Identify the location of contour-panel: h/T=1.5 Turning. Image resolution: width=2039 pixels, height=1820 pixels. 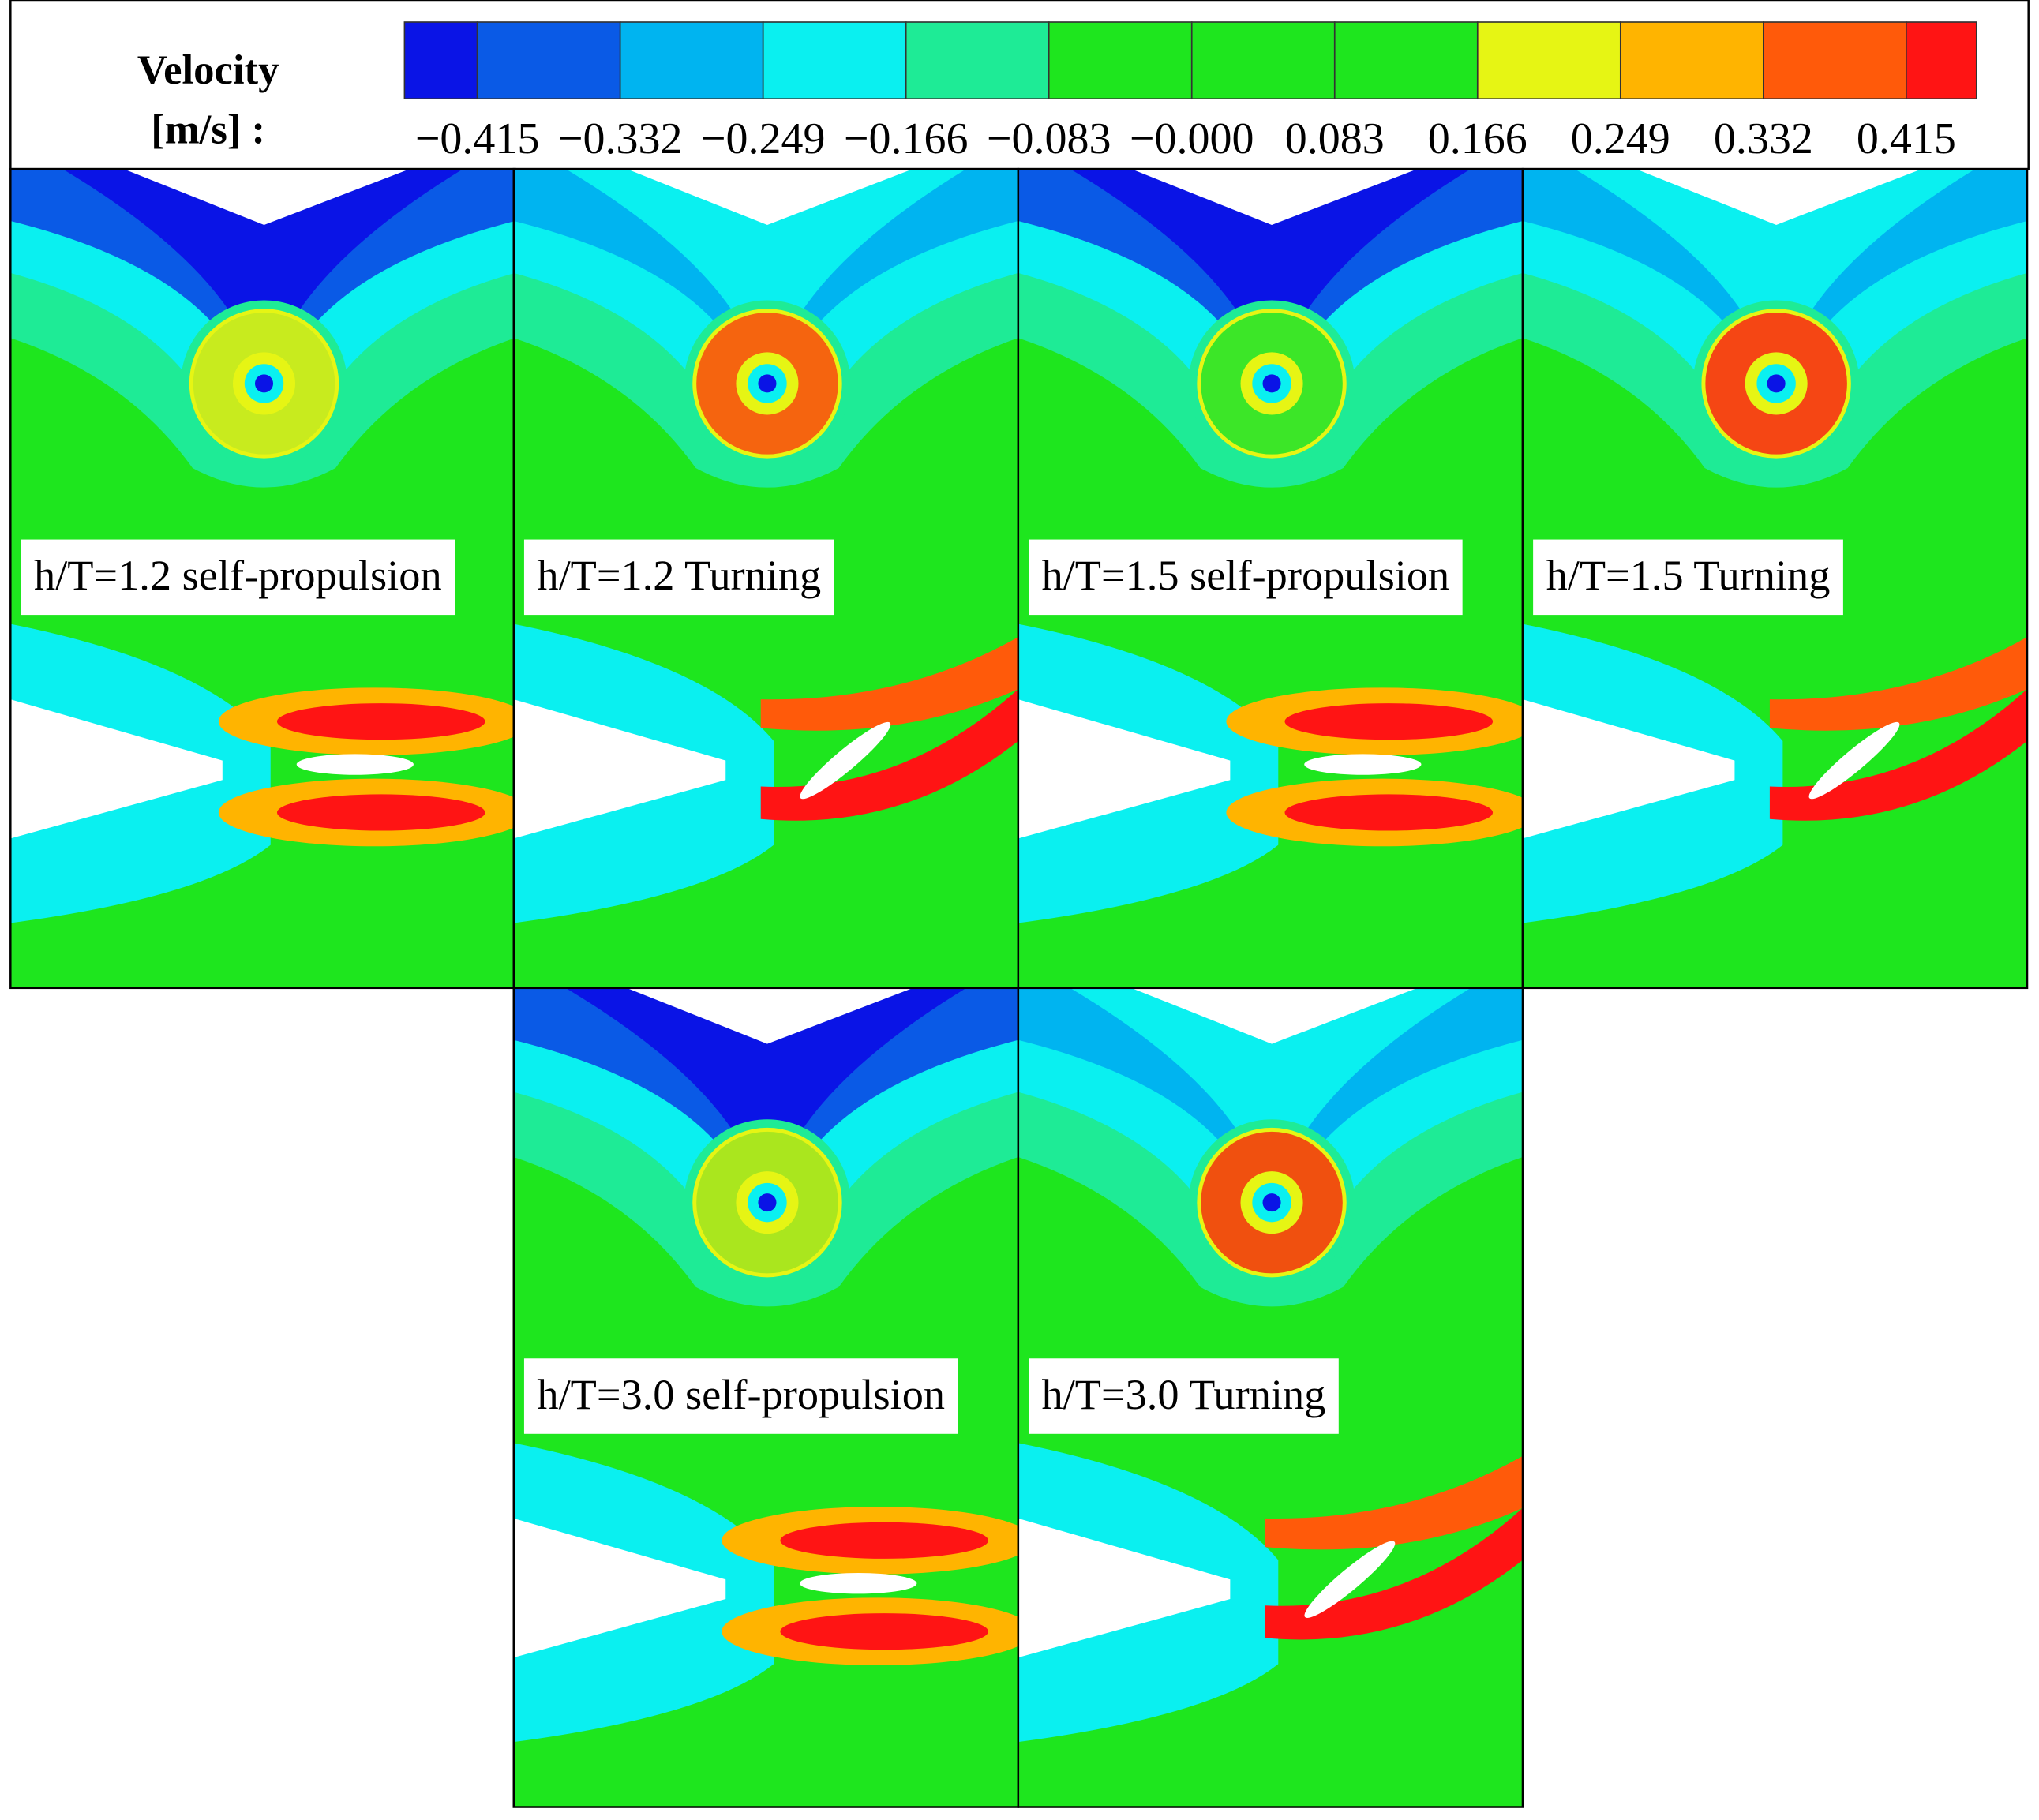
(1775, 578).